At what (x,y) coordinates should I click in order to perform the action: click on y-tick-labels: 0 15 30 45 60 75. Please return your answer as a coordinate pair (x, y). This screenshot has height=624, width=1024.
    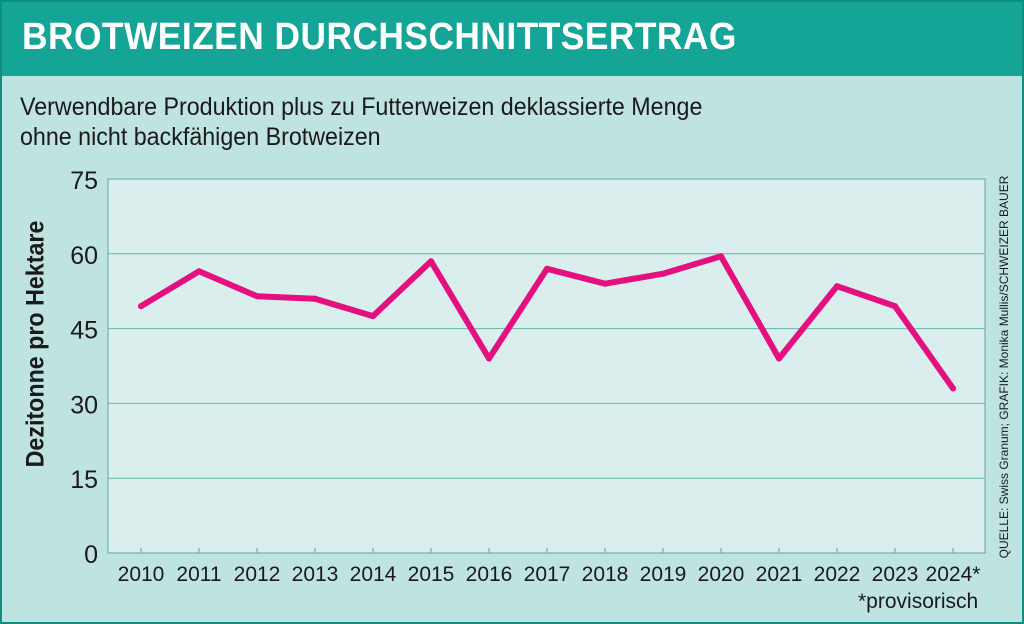
    Looking at the image, I should click on (84, 368).